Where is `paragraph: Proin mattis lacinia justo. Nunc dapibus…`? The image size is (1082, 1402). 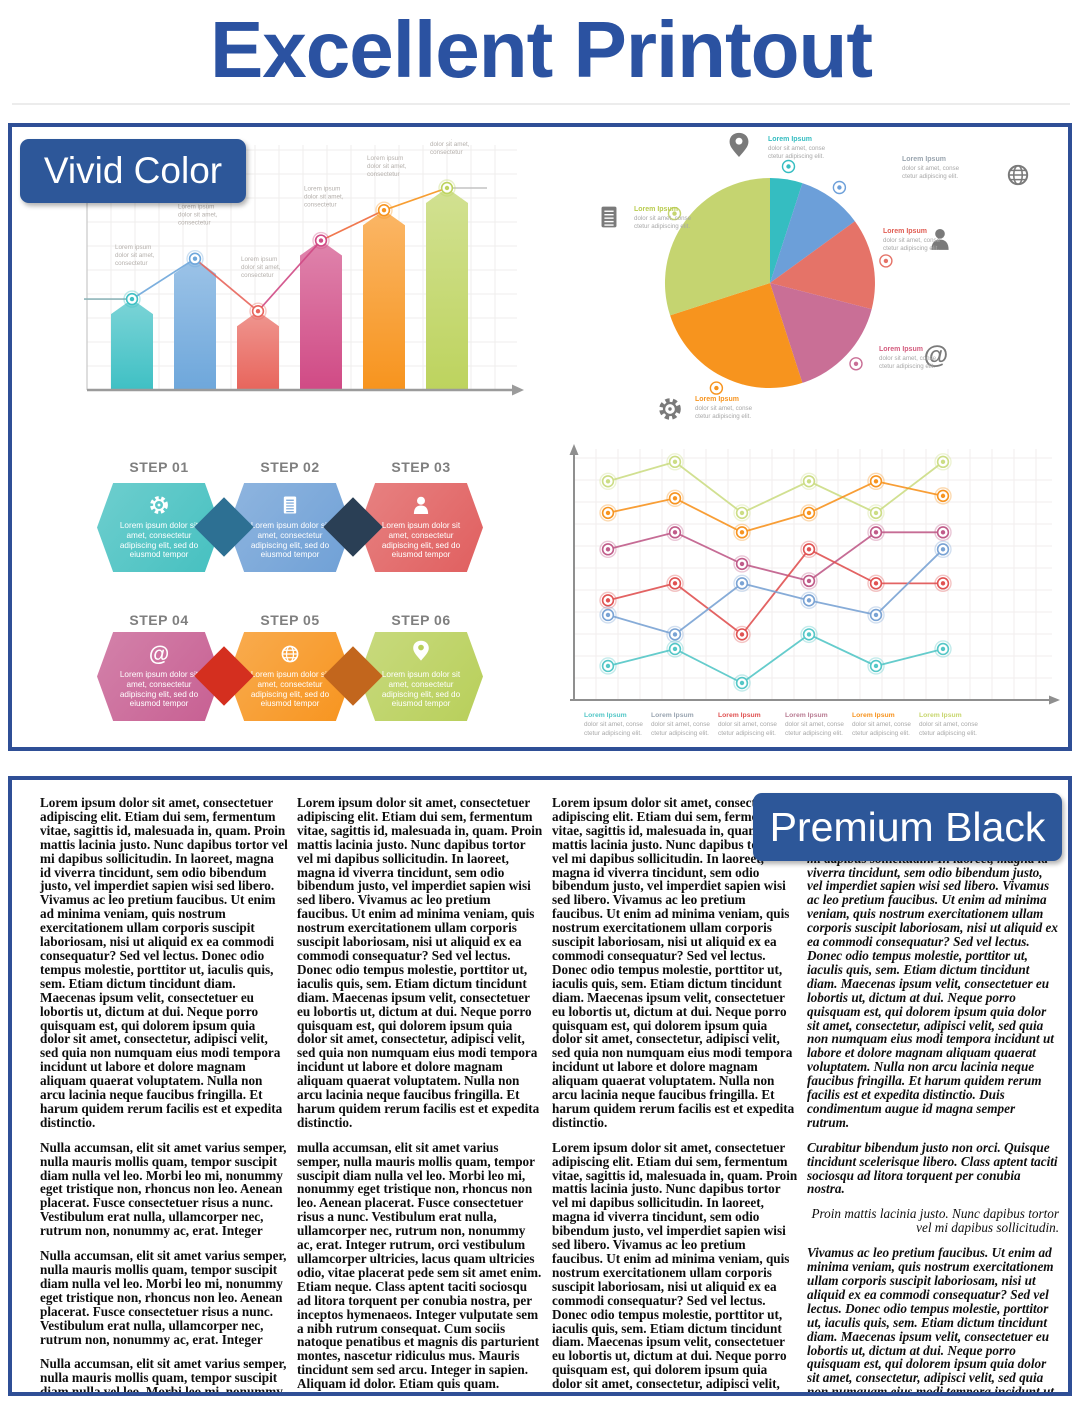
paragraph: Proin mattis lacinia justo. Nunc dapibus… is located at coordinates (935, 1221).